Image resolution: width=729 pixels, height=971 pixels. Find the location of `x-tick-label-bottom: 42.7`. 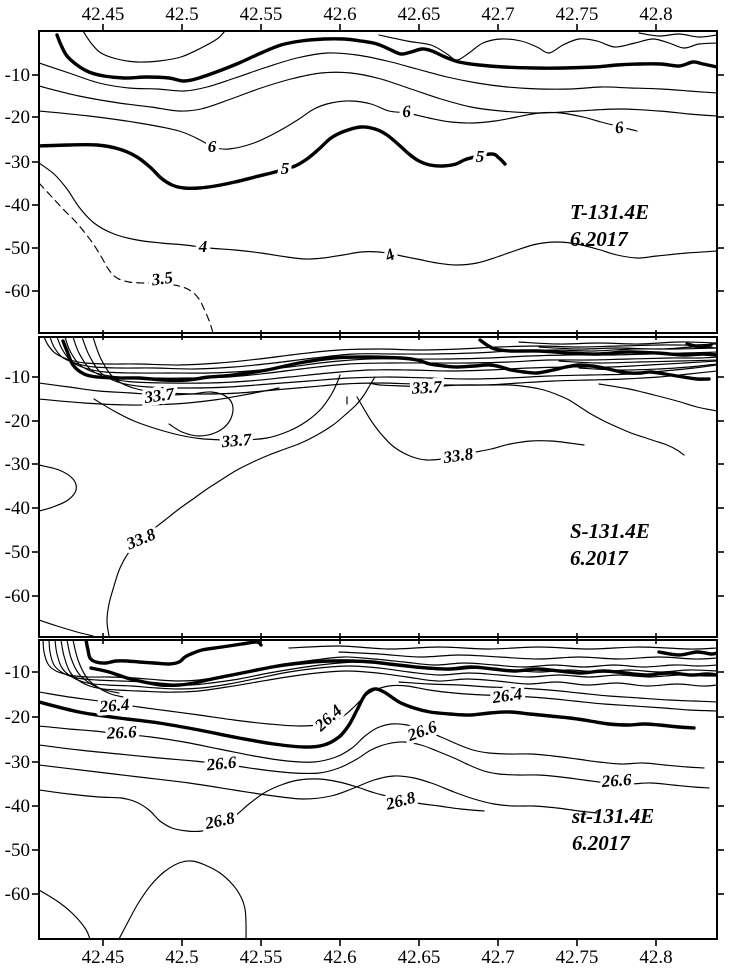

x-tick-label-bottom: 42.7 is located at coordinates (497, 957).